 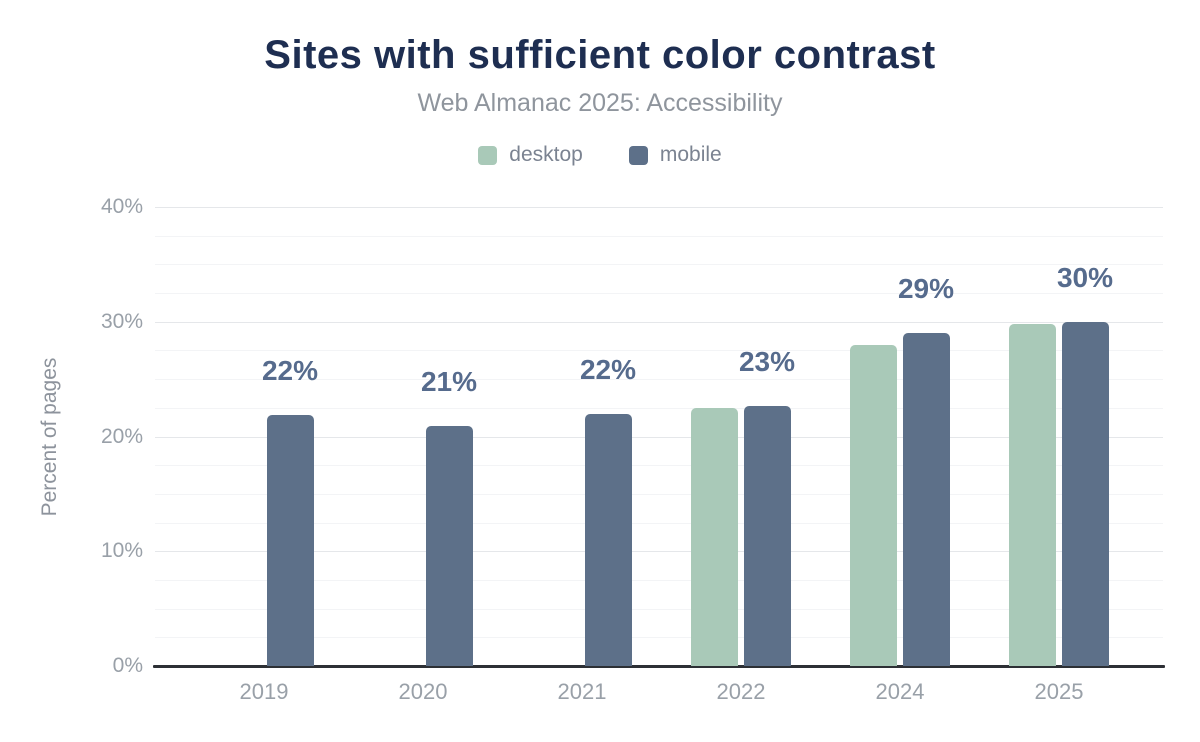 What do you see at coordinates (608, 369) in the screenshot?
I see `data-label-2021: 22%` at bounding box center [608, 369].